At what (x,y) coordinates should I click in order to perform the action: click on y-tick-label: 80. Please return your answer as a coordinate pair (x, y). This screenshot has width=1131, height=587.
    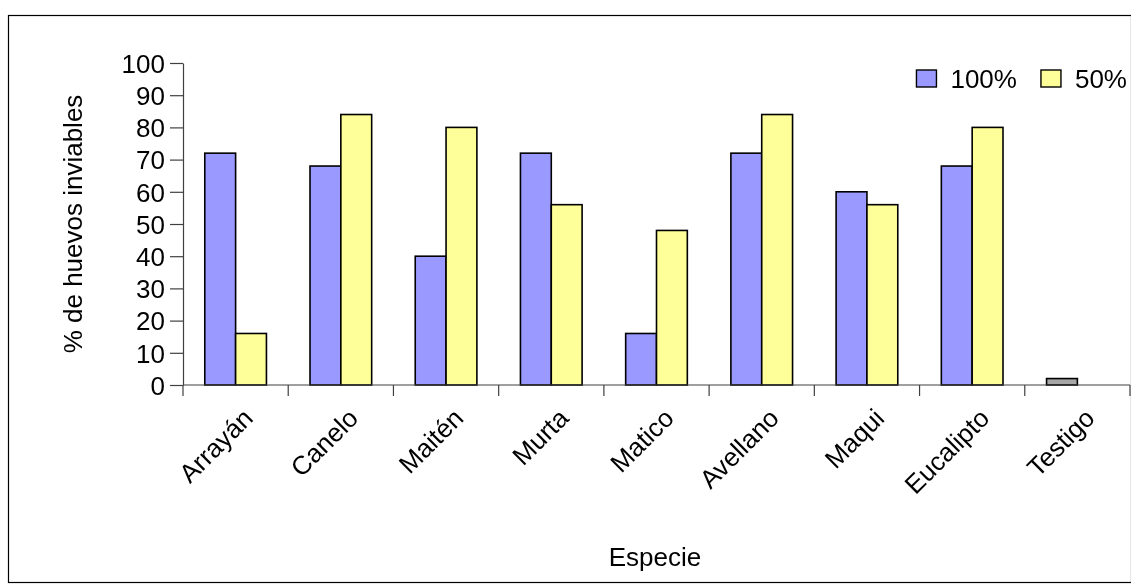
    Looking at the image, I should click on (150, 128).